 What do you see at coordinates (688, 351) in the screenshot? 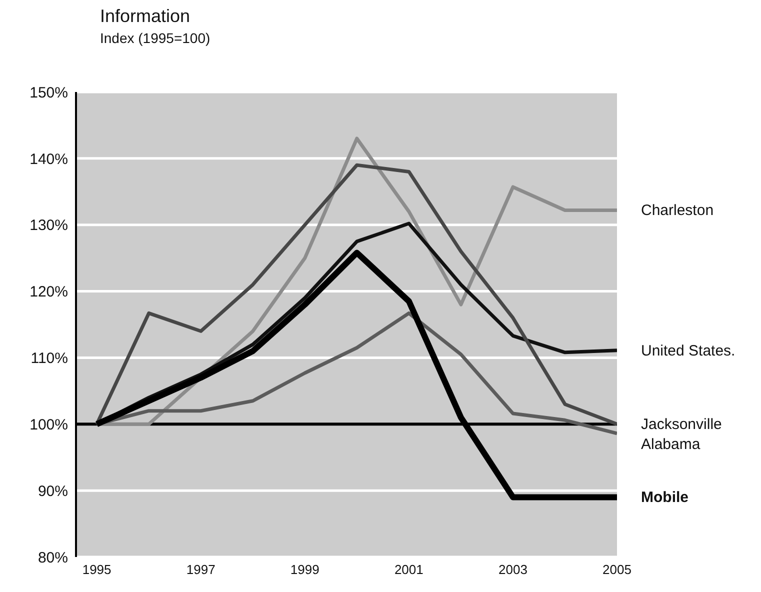
I see `series-label: United States.` at bounding box center [688, 351].